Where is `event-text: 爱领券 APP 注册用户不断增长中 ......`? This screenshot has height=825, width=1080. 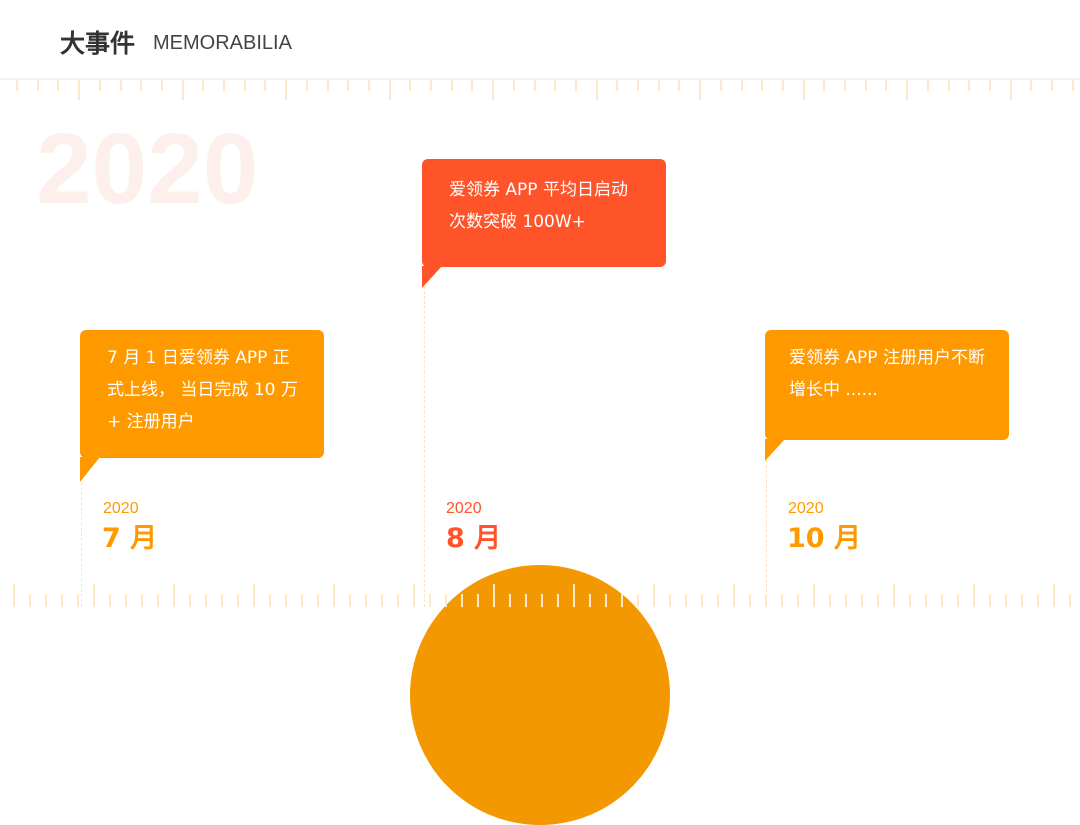
event-text: 爱领券 APP 注册用户不断增长中 ...... is located at coordinates (887, 374).